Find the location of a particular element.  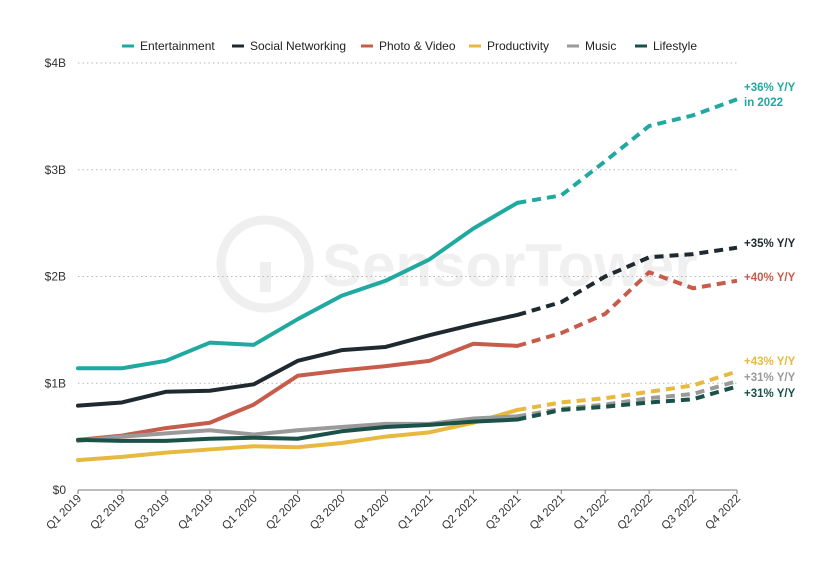

watermark-ring is located at coordinates (265, 264).